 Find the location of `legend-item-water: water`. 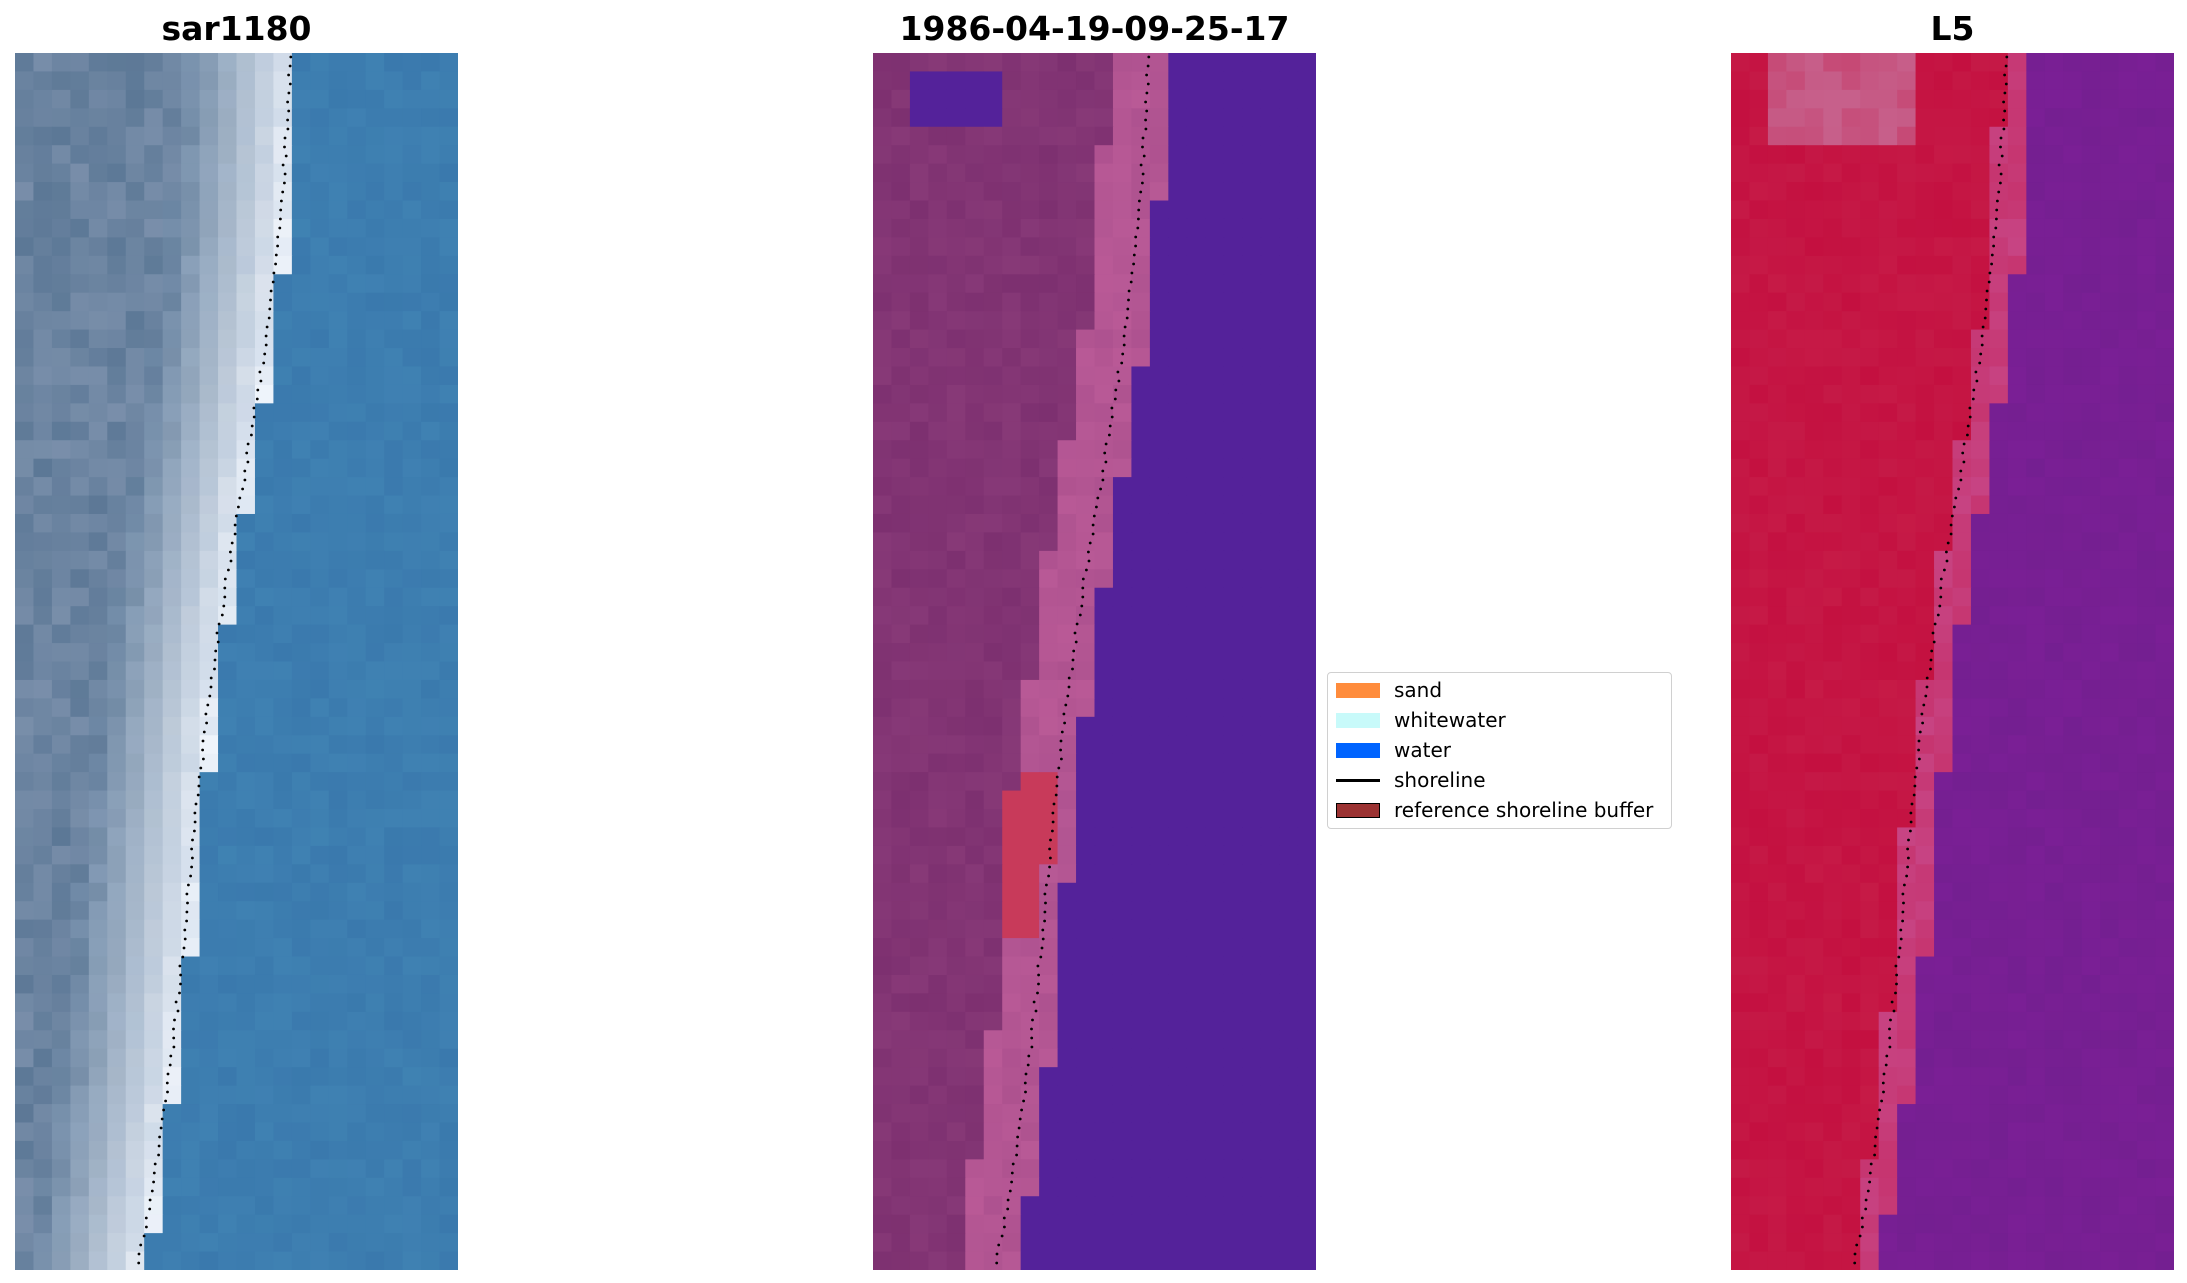

legend-item-water: water is located at coordinates (1499, 750).